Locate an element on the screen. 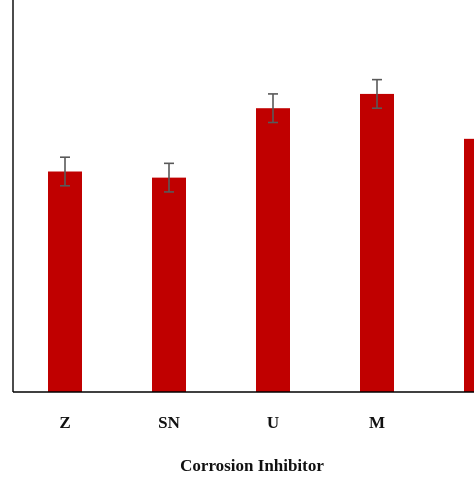  x-tick-label-z: Z is located at coordinates (64, 422).